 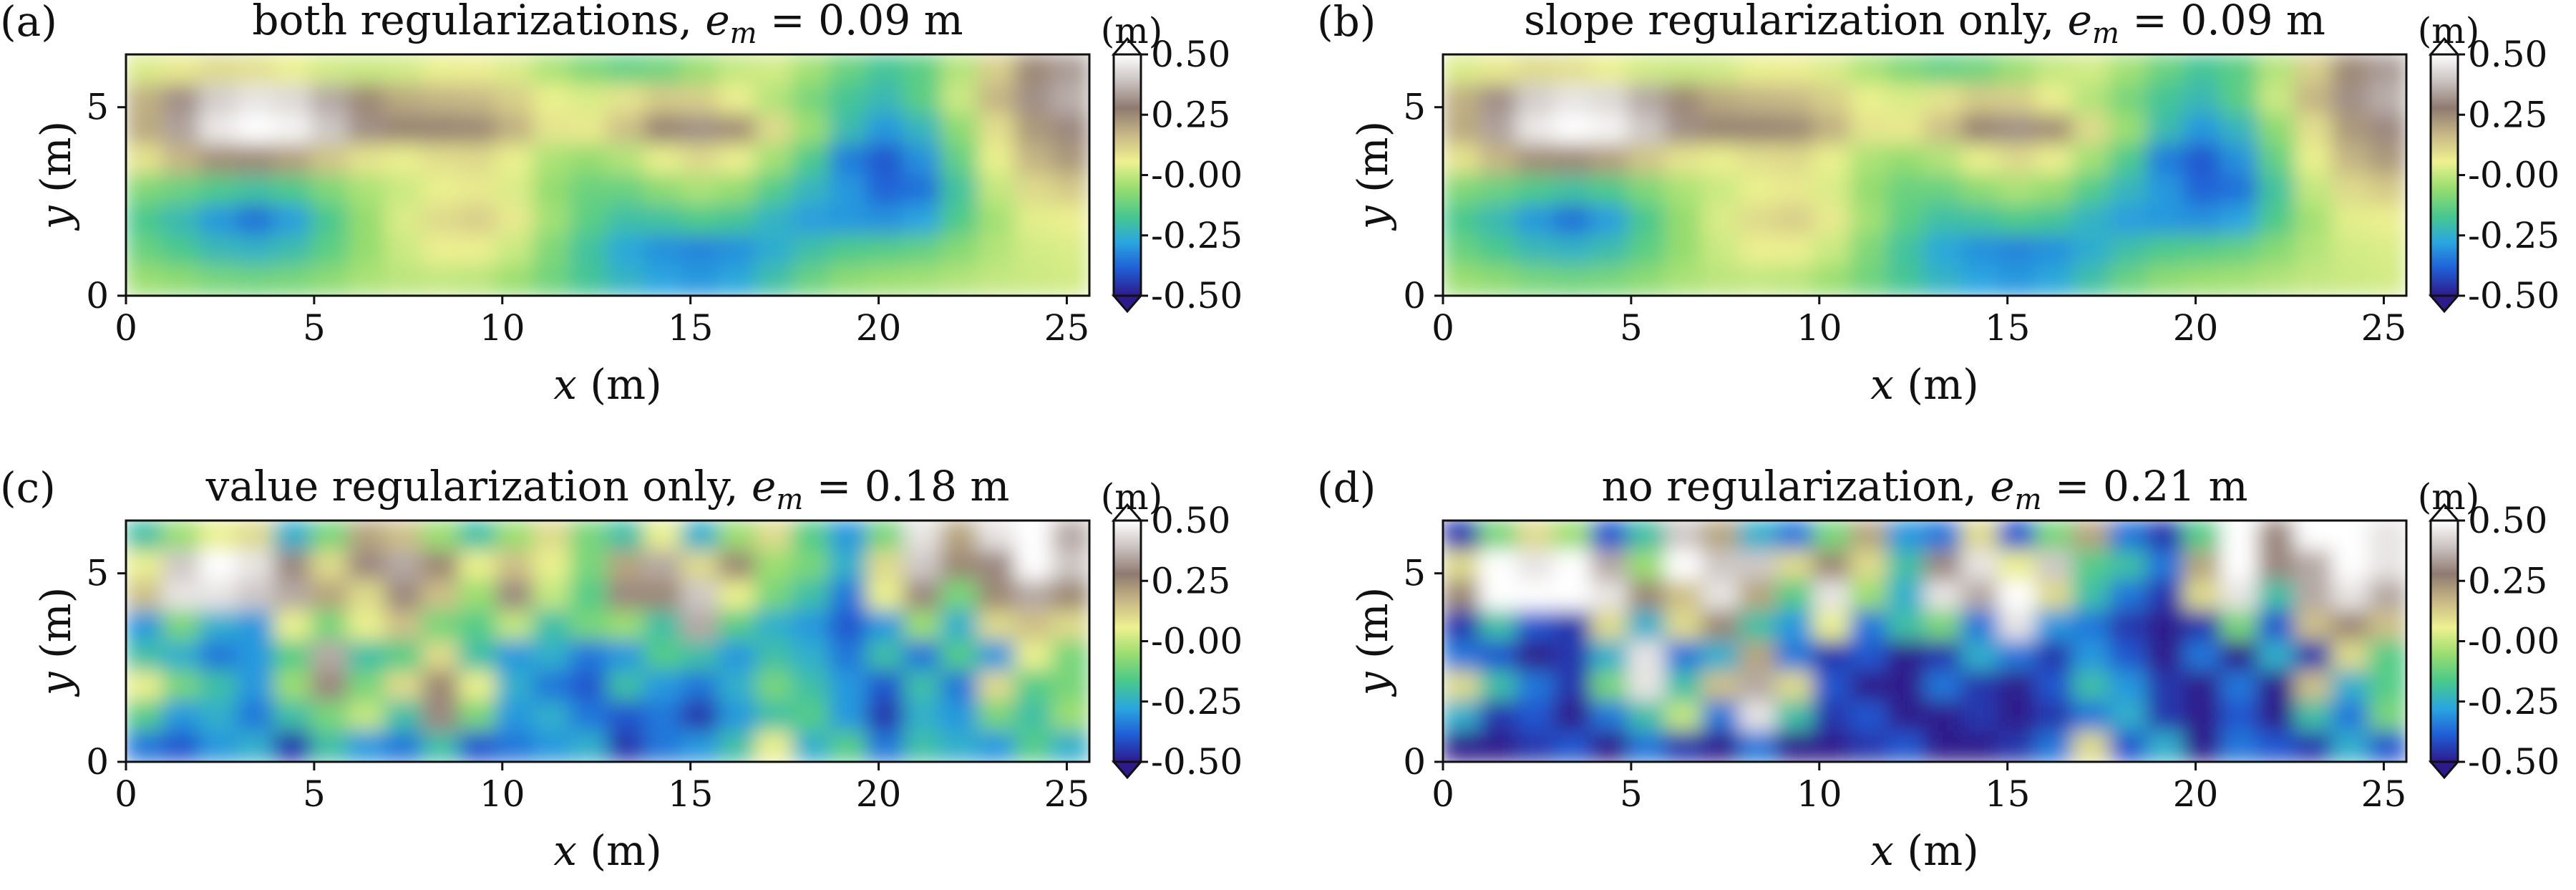 I want to click on panel-letter: (a), so click(x=28, y=23).